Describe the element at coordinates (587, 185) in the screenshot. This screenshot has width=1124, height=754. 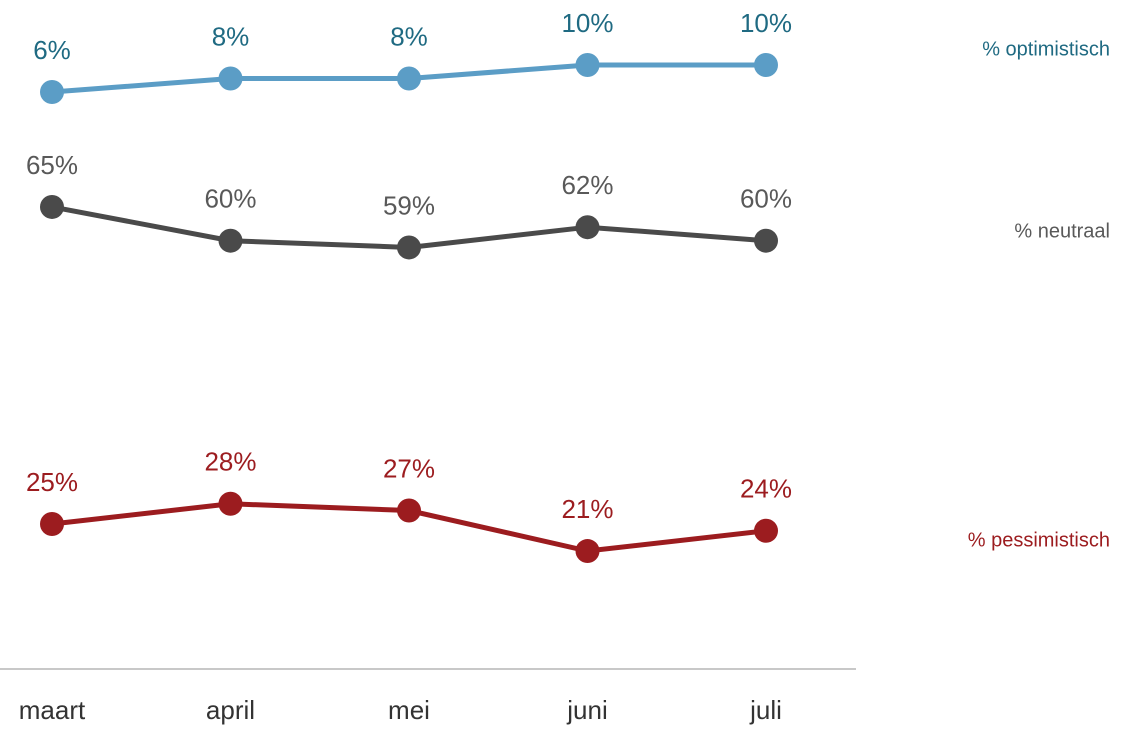
I see `data-label: 62%` at that location.